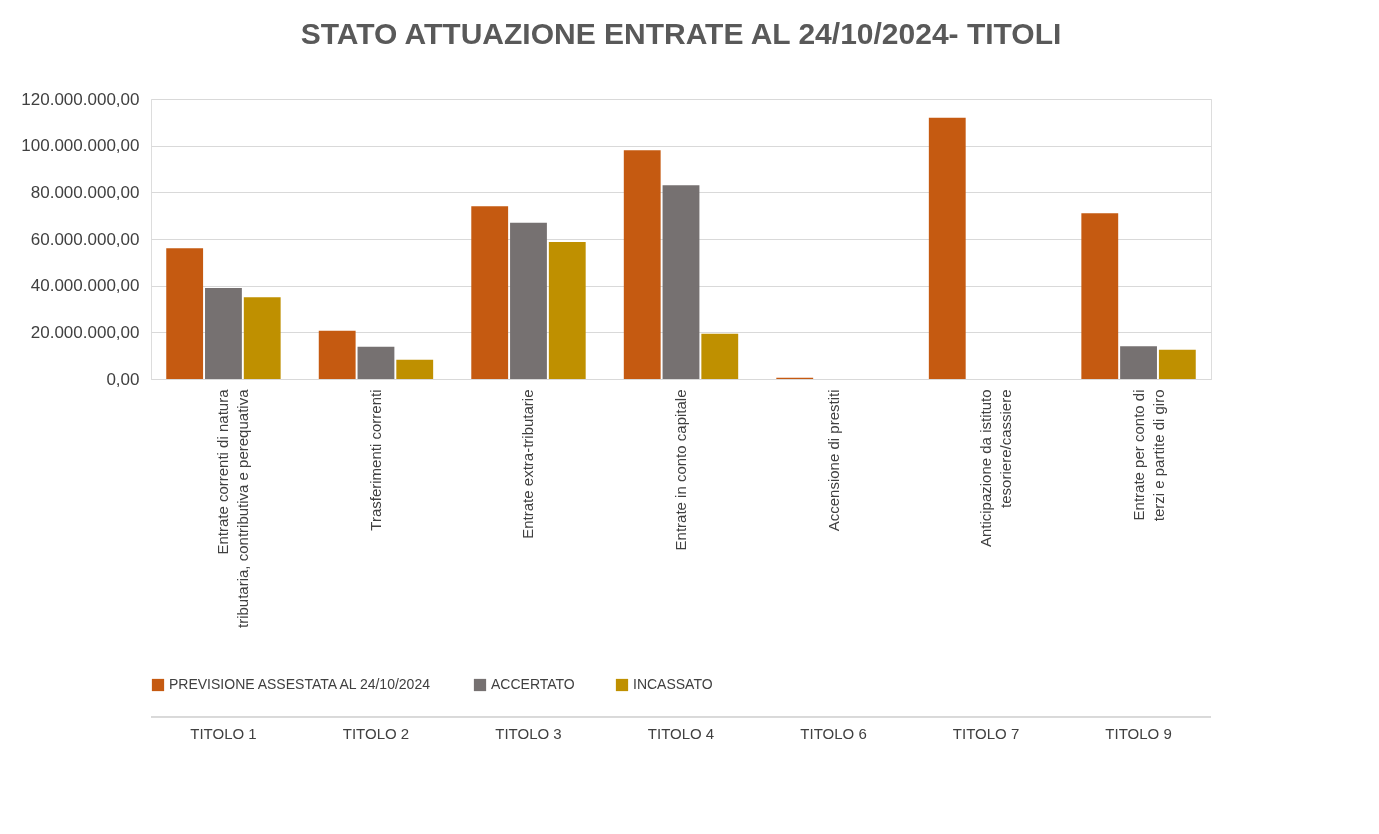 This screenshot has height=834, width=1379. What do you see at coordinates (123, 379) in the screenshot?
I see `y-tick-label: 0,00` at bounding box center [123, 379].